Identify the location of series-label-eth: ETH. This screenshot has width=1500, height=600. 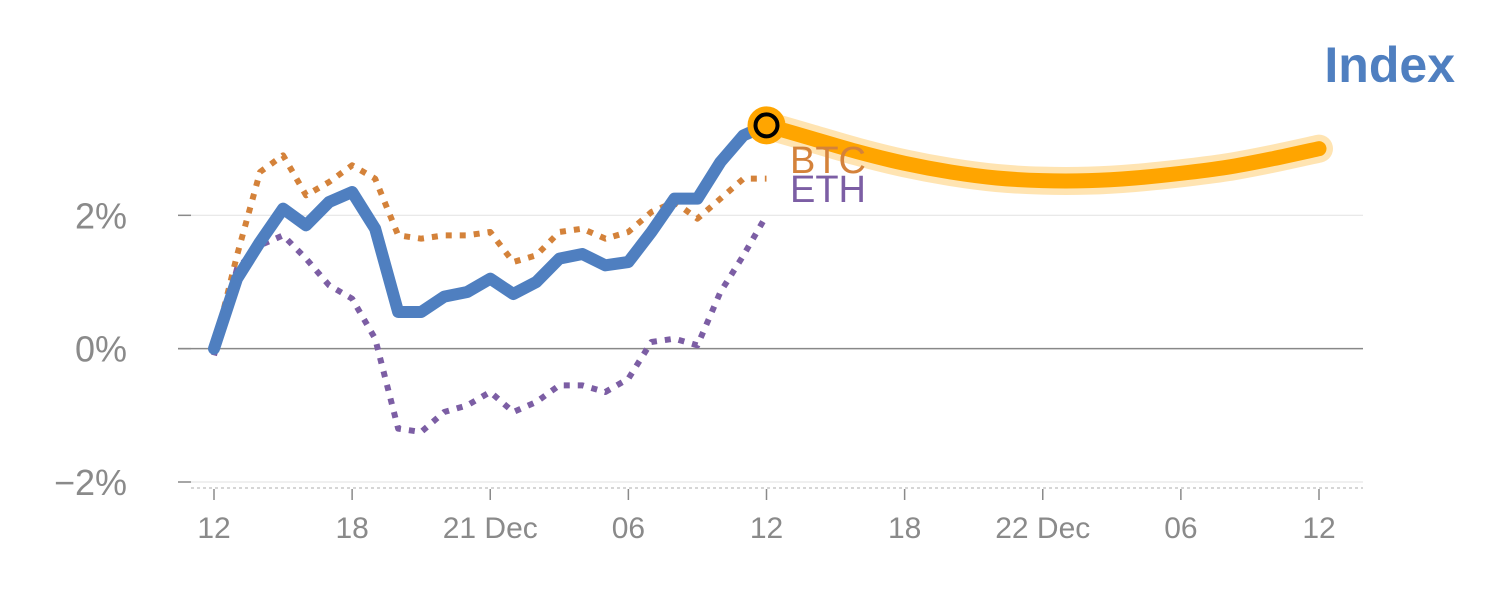
(828, 190).